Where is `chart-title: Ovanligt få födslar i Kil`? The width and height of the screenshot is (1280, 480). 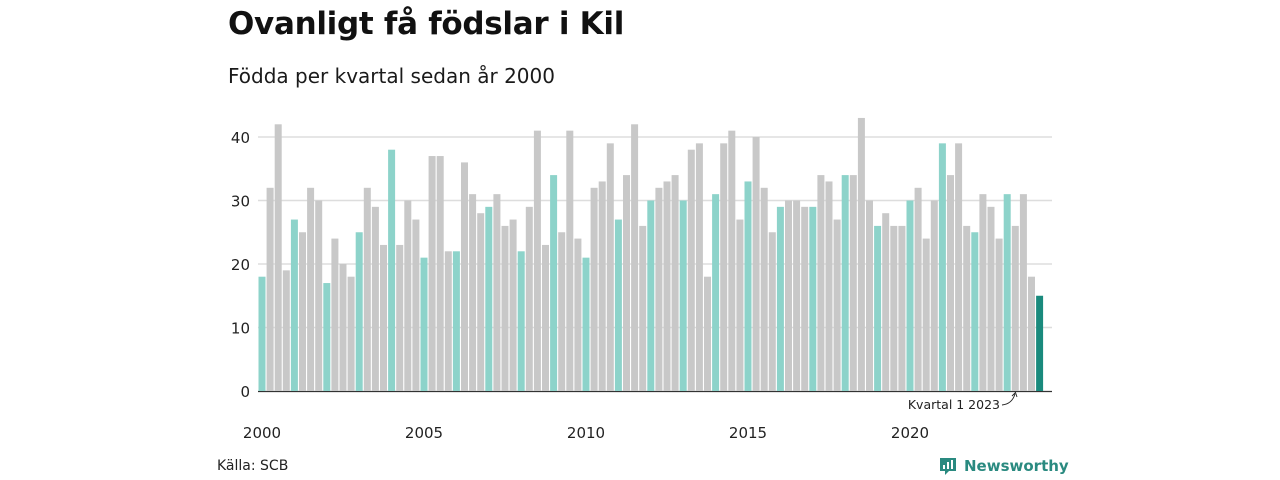 chart-title: Ovanligt få födslar i Kil is located at coordinates (426, 24).